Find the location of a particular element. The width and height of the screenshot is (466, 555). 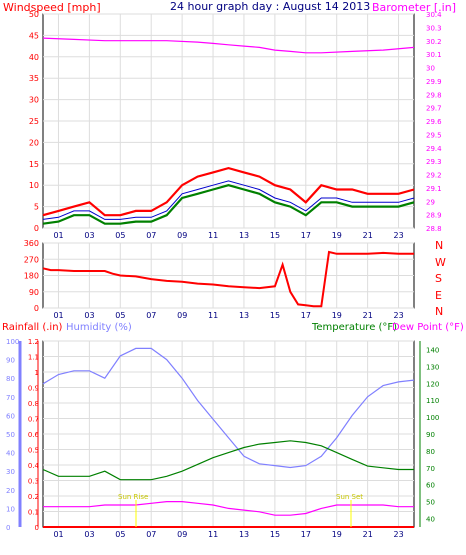

dir-x-tick-label: 11 is located at coordinates (213, 315).